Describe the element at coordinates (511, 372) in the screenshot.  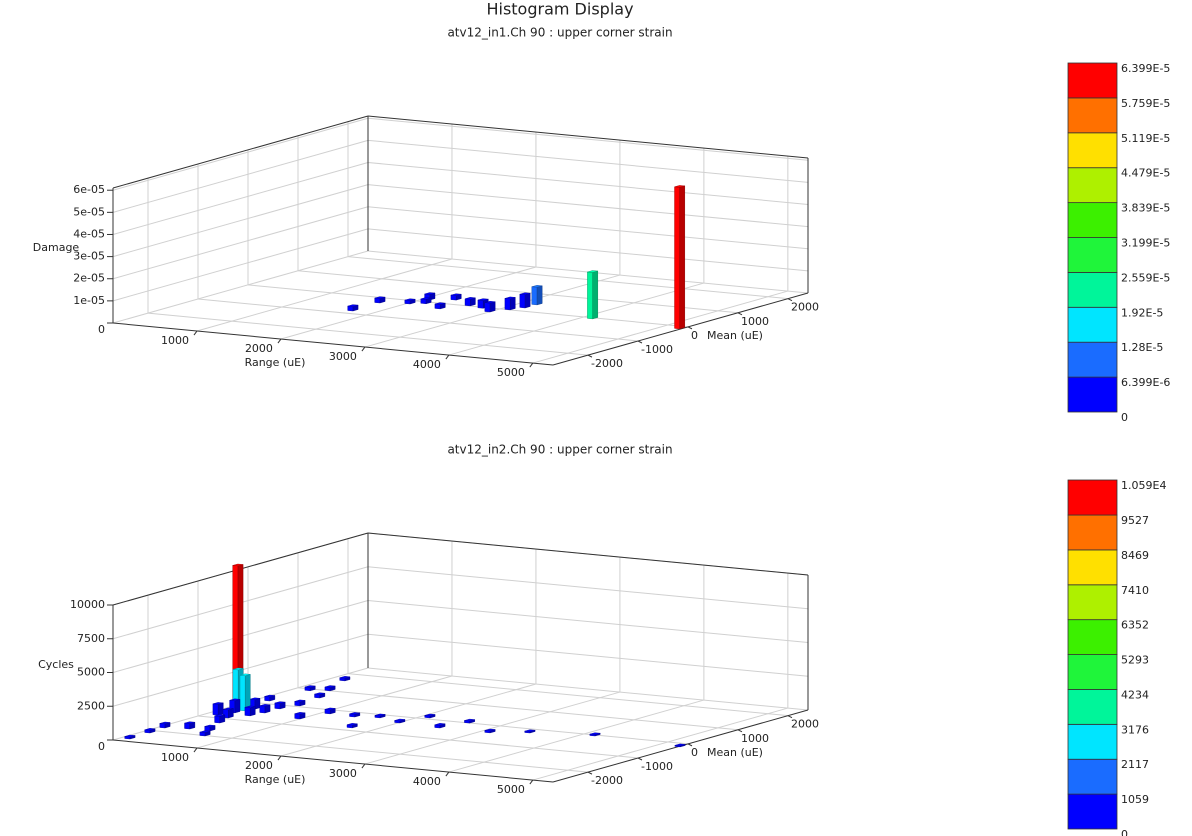
I see `x-tick-label: 5000` at that location.